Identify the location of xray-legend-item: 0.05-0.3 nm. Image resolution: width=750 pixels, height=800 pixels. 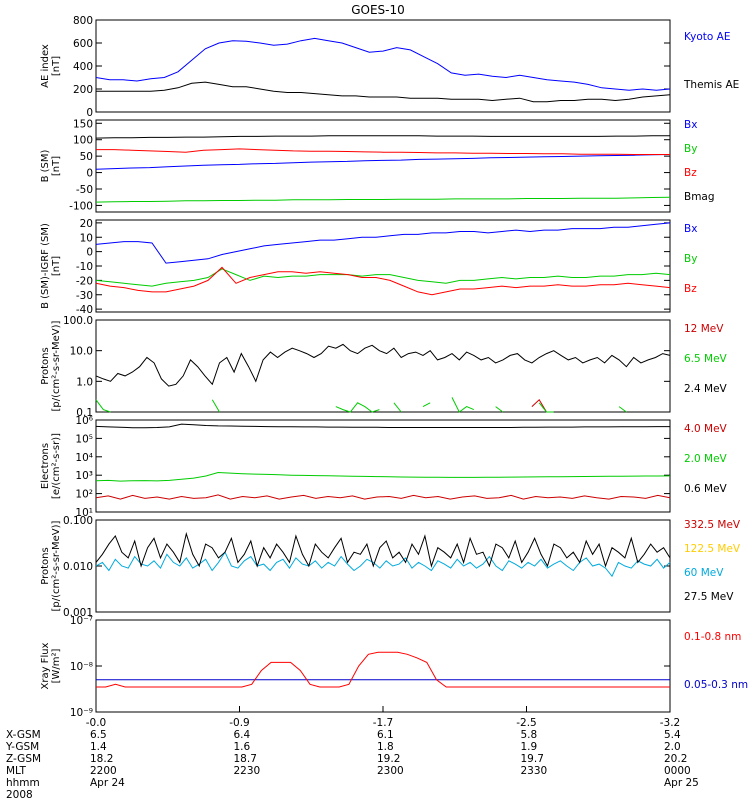
(716, 685).